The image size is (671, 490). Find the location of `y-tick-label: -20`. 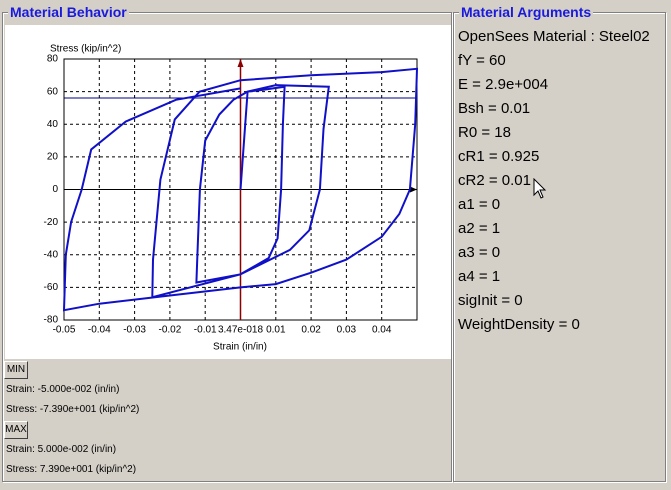

y-tick-label: -20 is located at coordinates (51, 222).